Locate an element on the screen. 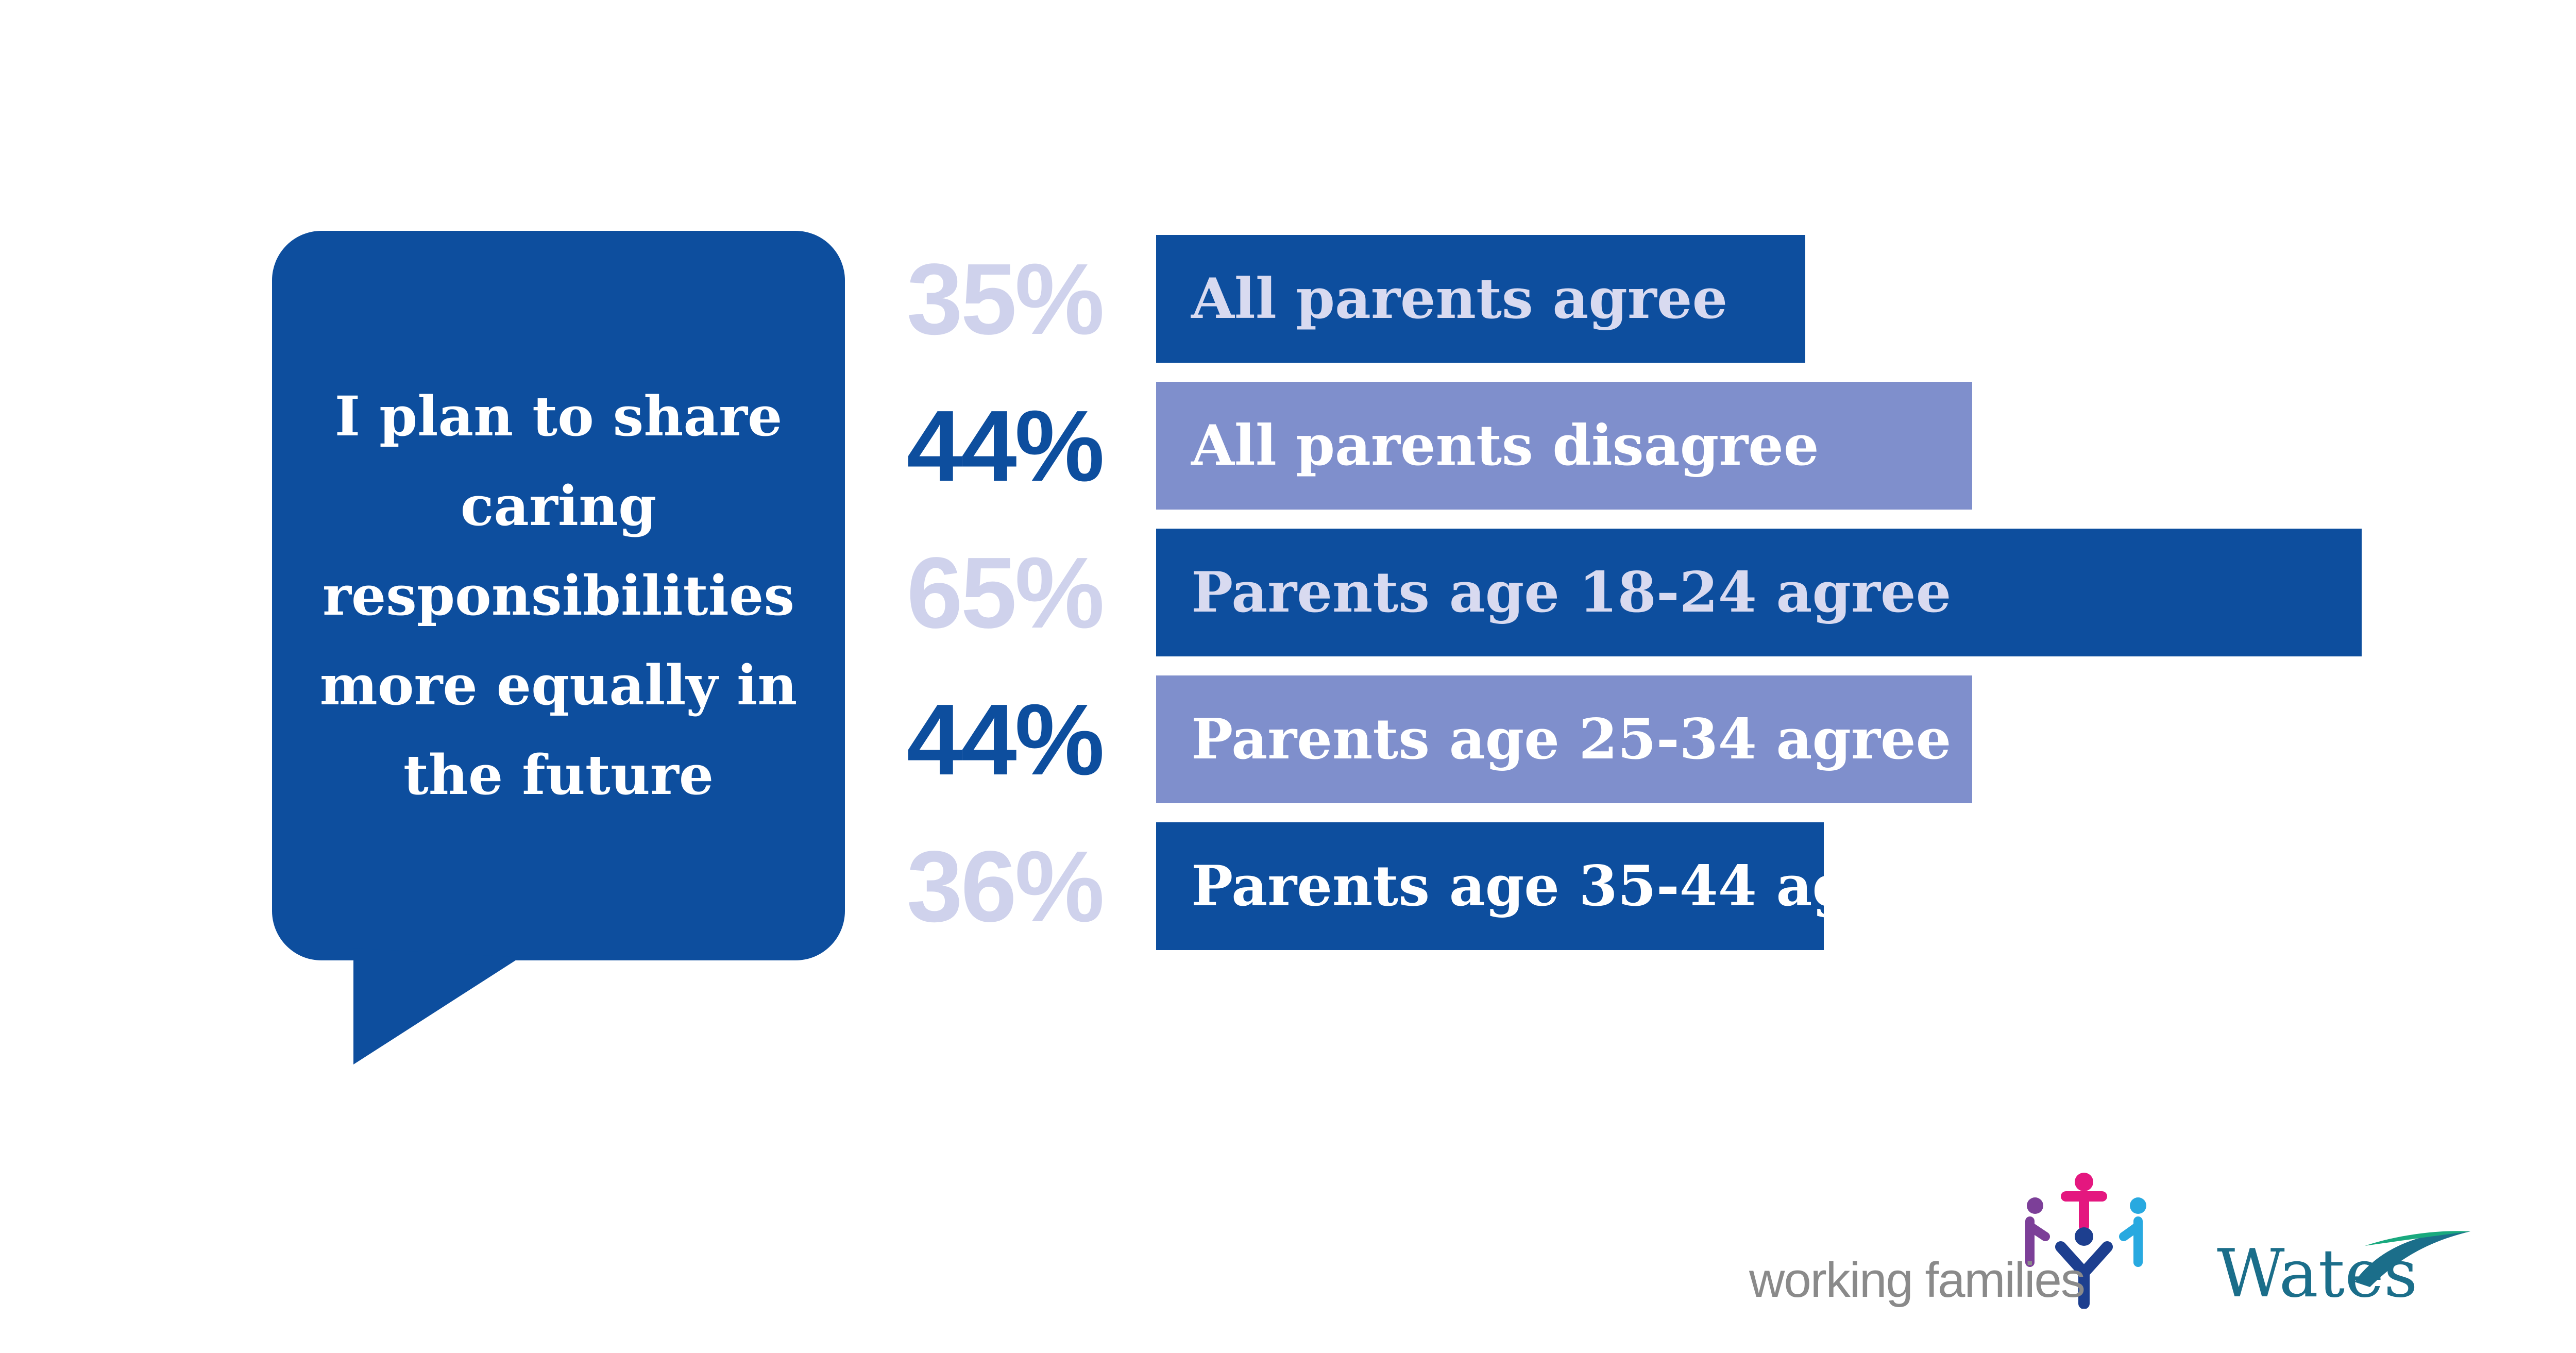  speech-bubble is located at coordinates (558, 595).